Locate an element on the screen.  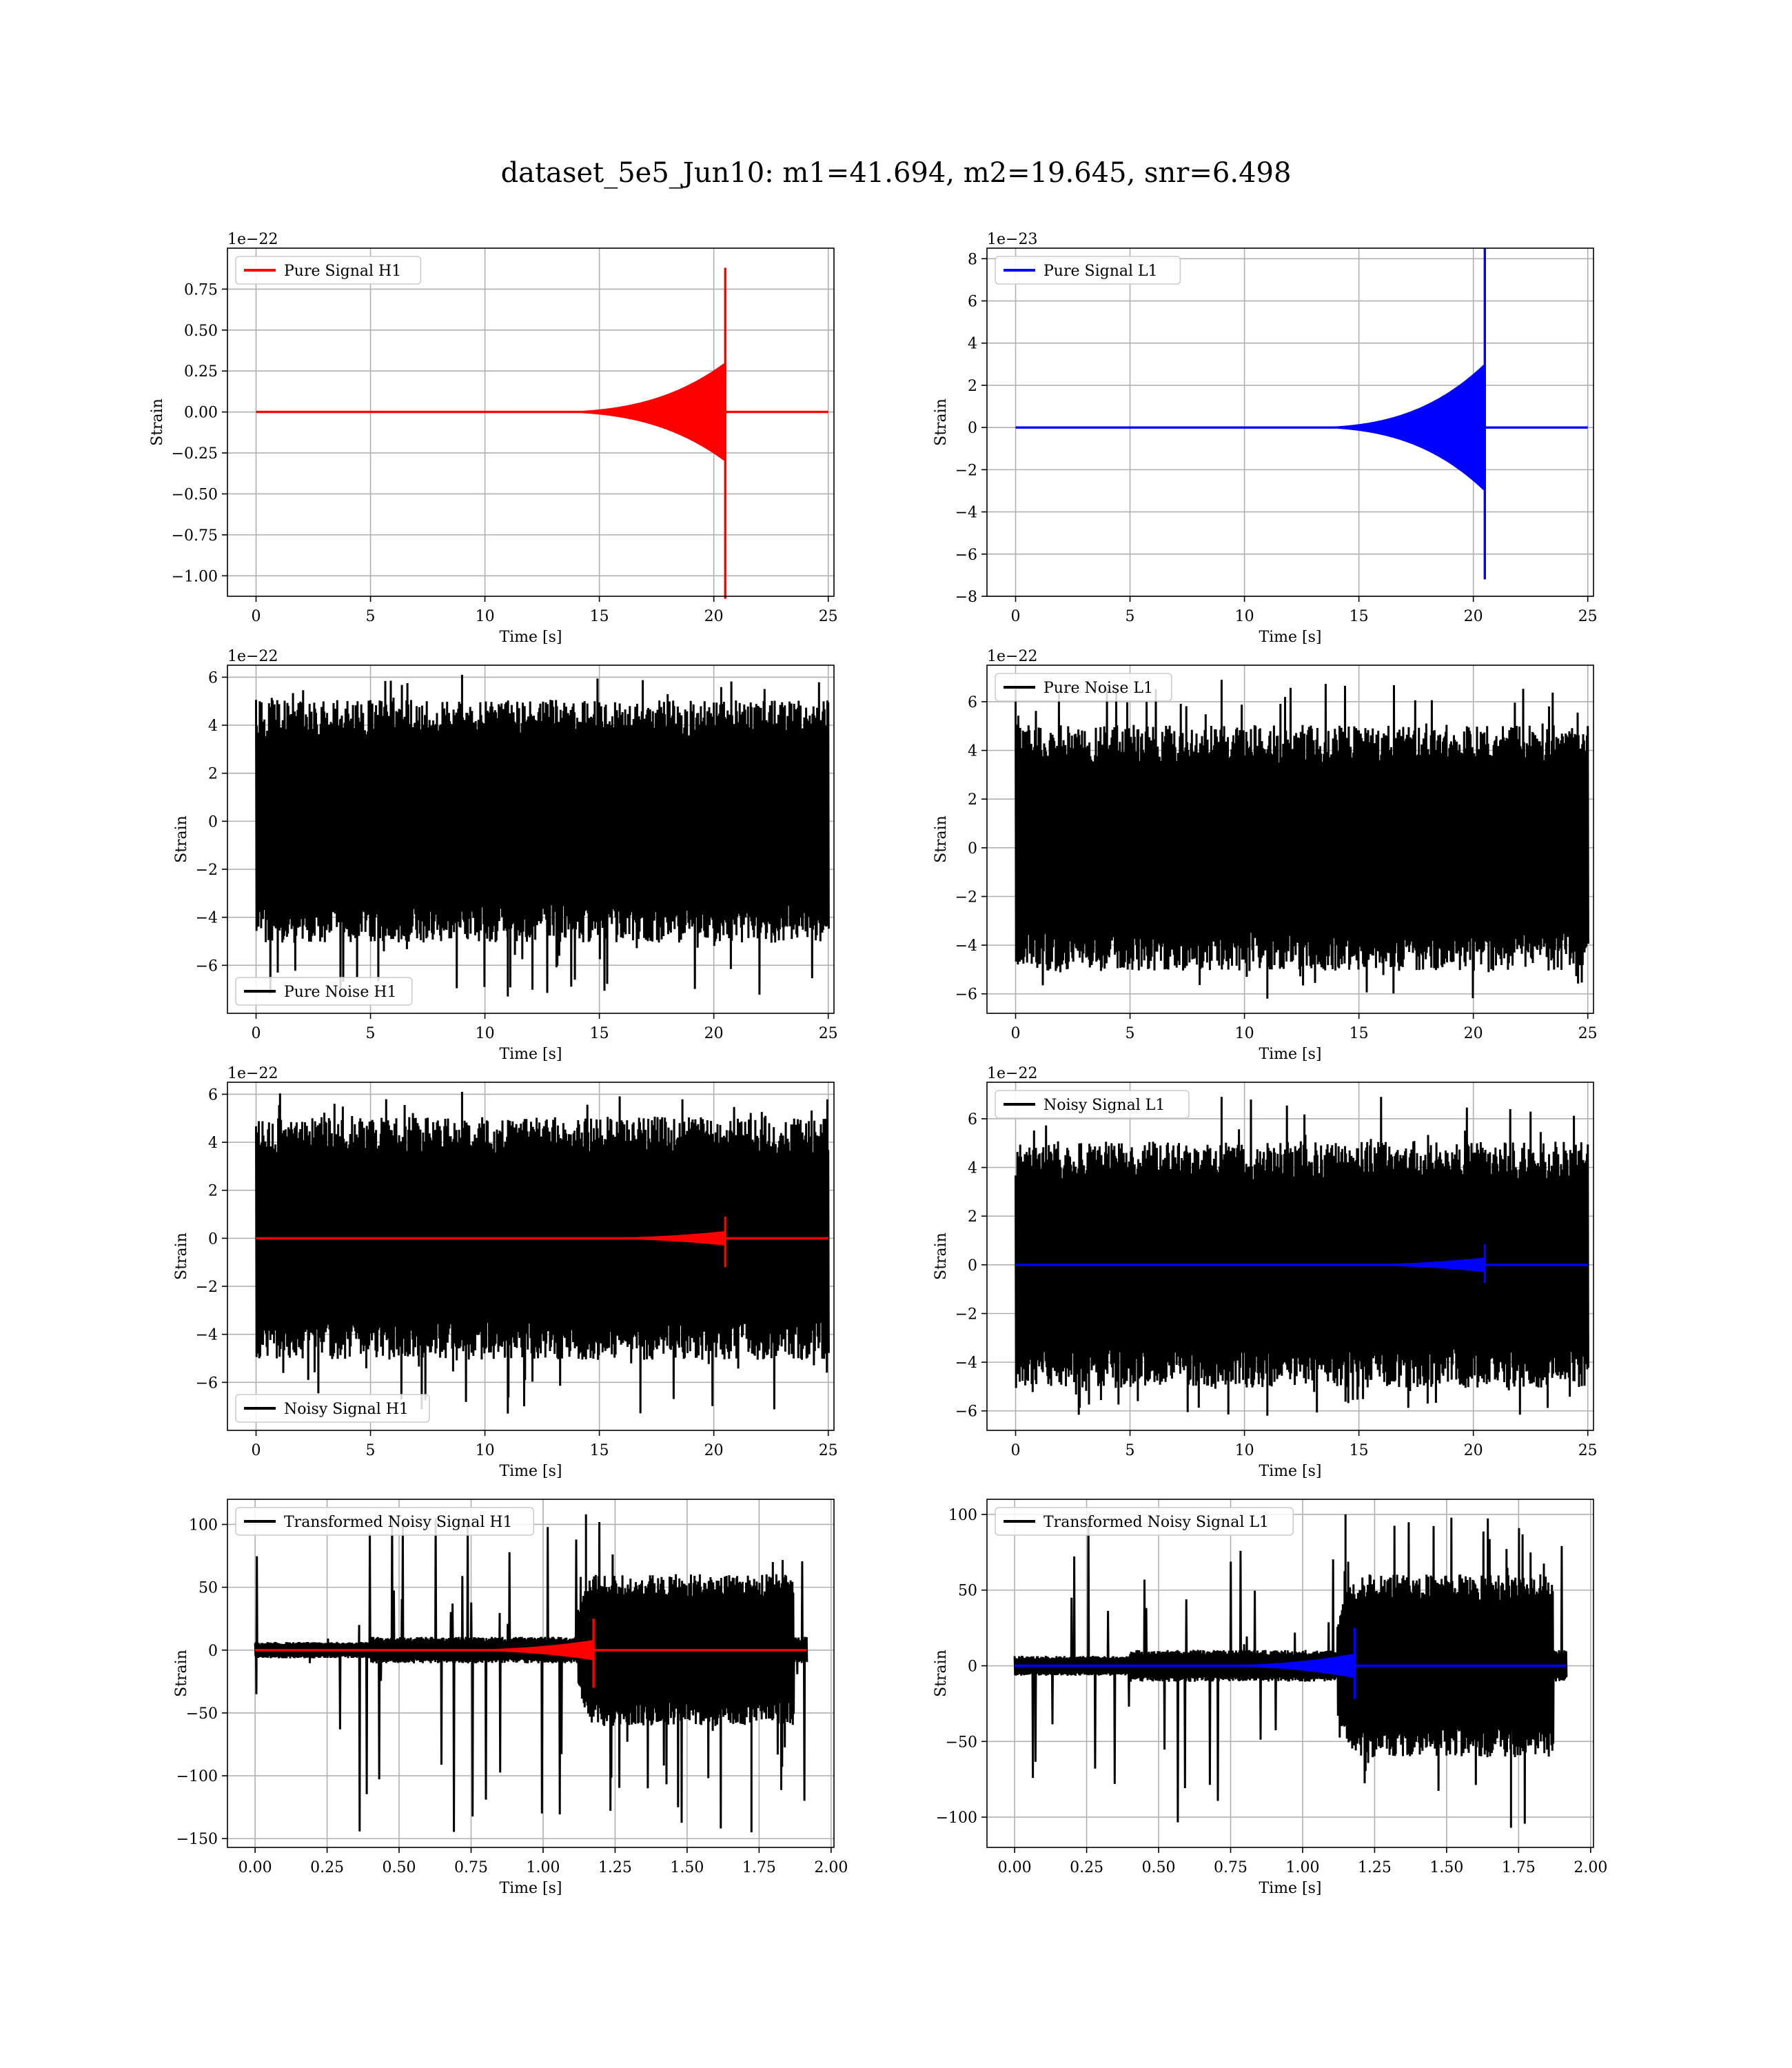
transformed-noisy-signal-l1-legend: Transformed Noisy Signal L1 is located at coordinates (1144, 1521).